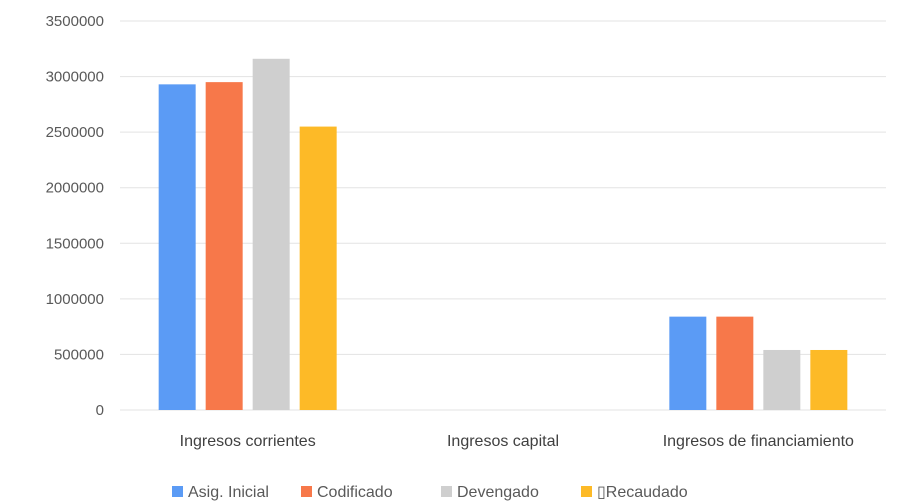  I want to click on x-category-label: Ingresos capital, so click(503, 441).